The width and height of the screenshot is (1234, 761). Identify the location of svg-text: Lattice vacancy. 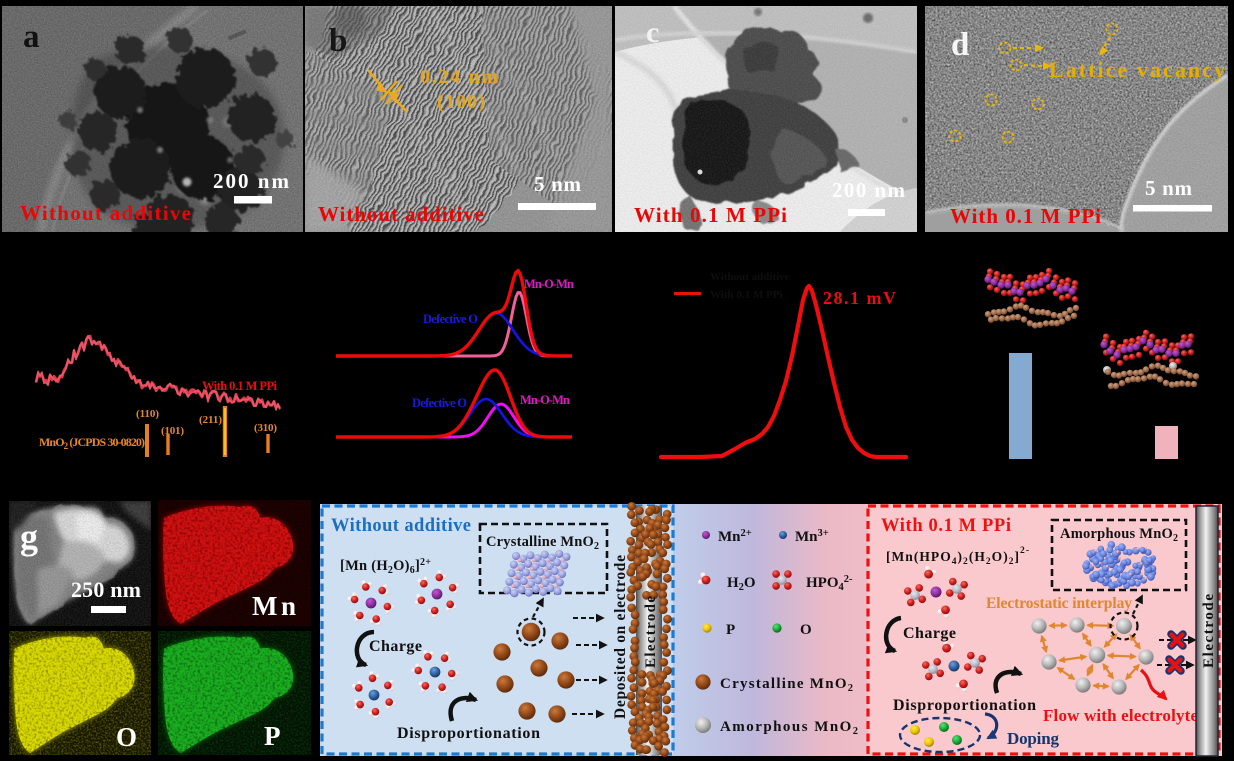
(1137, 69).